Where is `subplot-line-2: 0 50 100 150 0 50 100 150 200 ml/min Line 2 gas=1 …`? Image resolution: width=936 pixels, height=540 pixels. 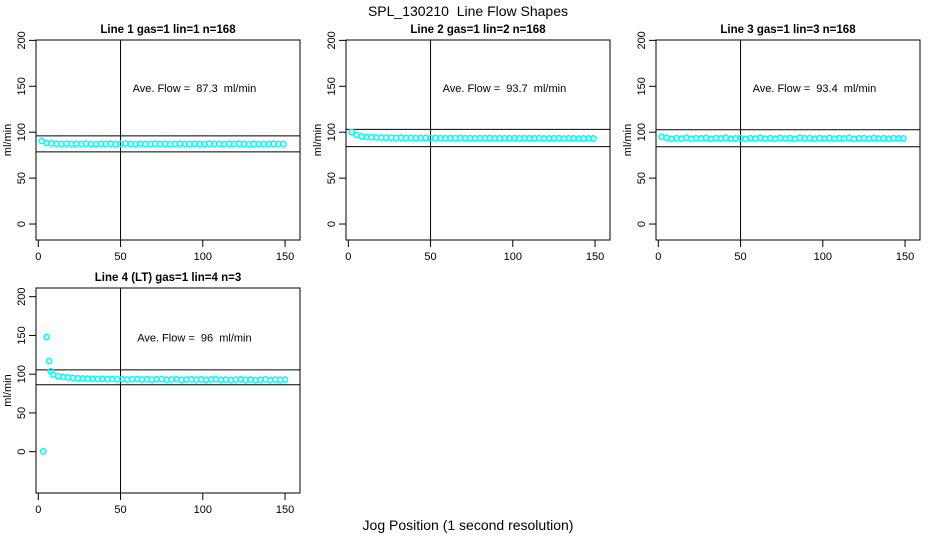
subplot-line-2: 0 50 100 150 0 50 100 150 200 ml/min Line 2 gas=1 … is located at coordinates (461, 143).